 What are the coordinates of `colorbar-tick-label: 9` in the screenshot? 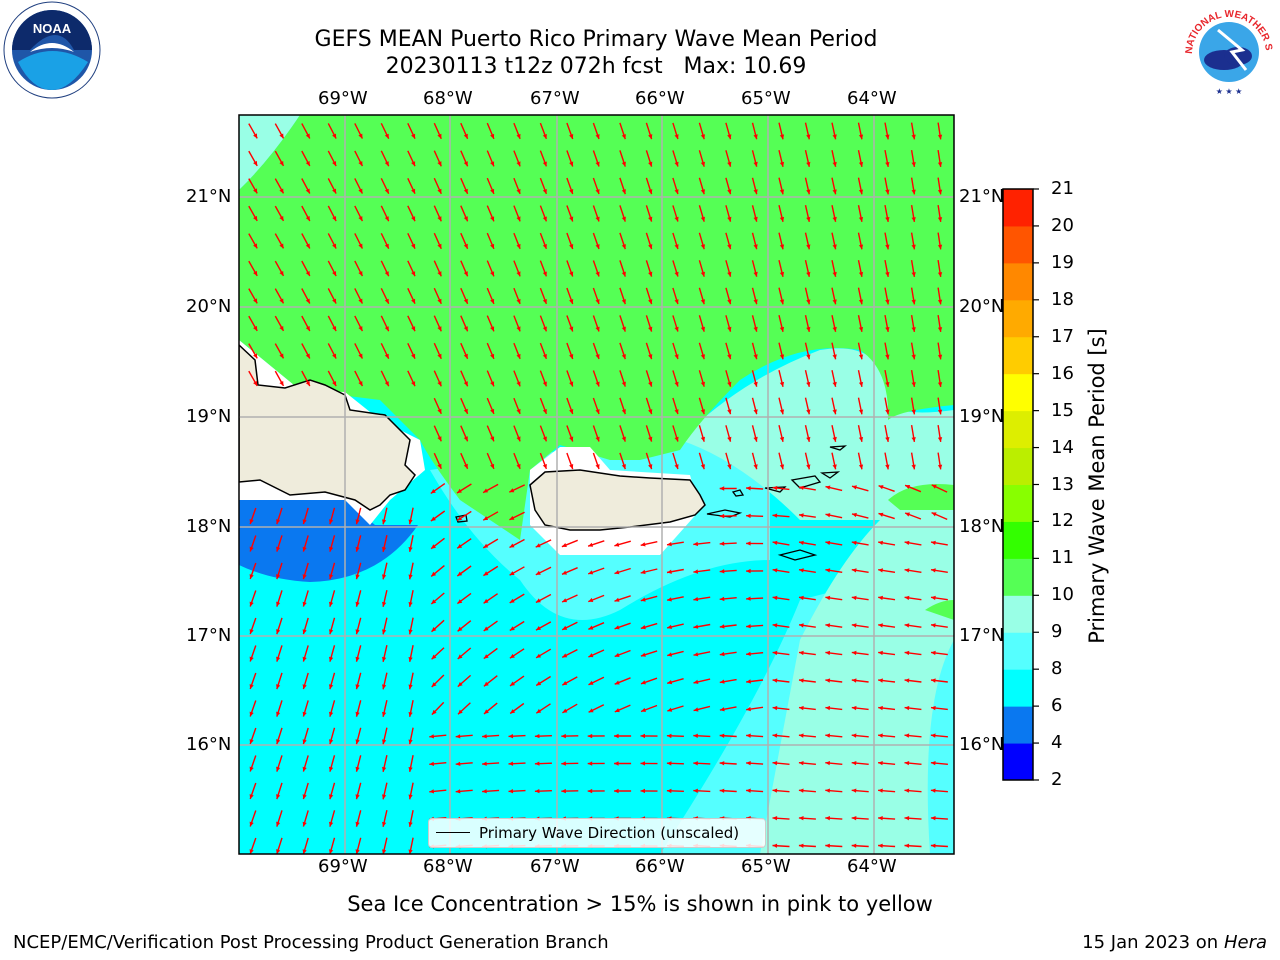 It's located at (1057, 632).